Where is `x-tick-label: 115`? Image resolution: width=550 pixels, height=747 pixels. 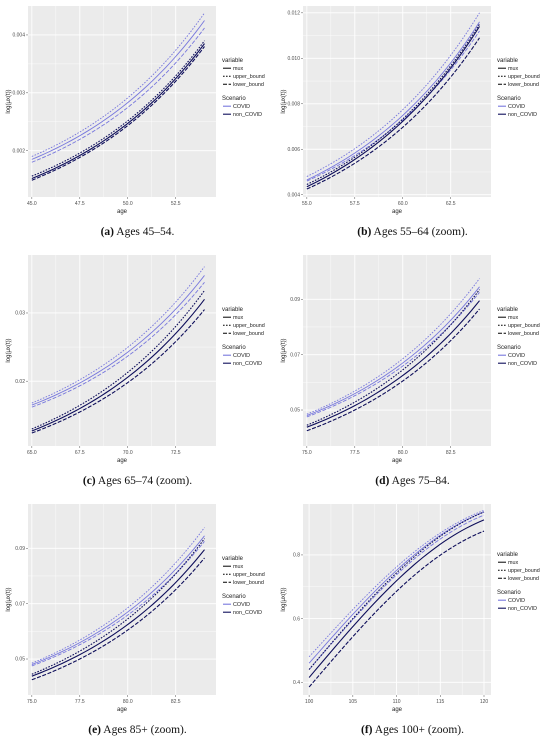
x-tick-label: 115 is located at coordinates (440, 702).